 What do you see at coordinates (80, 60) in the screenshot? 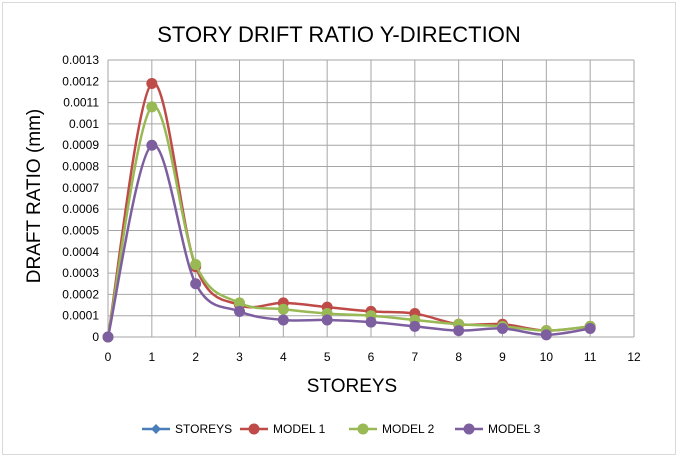
I see `y-tick-label: 0.0013` at bounding box center [80, 60].